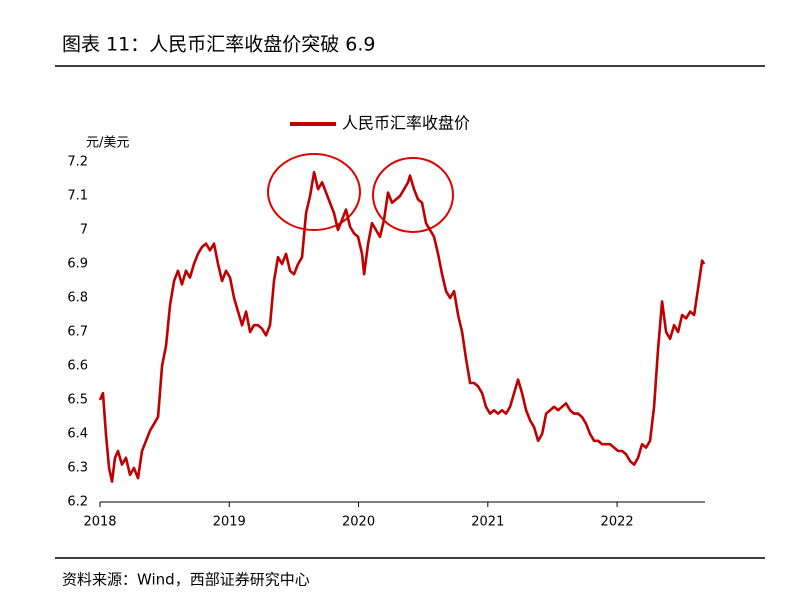  Describe the element at coordinates (406, 123) in the screenshot. I see `legend-label: 人民币汇率收盘价` at that location.